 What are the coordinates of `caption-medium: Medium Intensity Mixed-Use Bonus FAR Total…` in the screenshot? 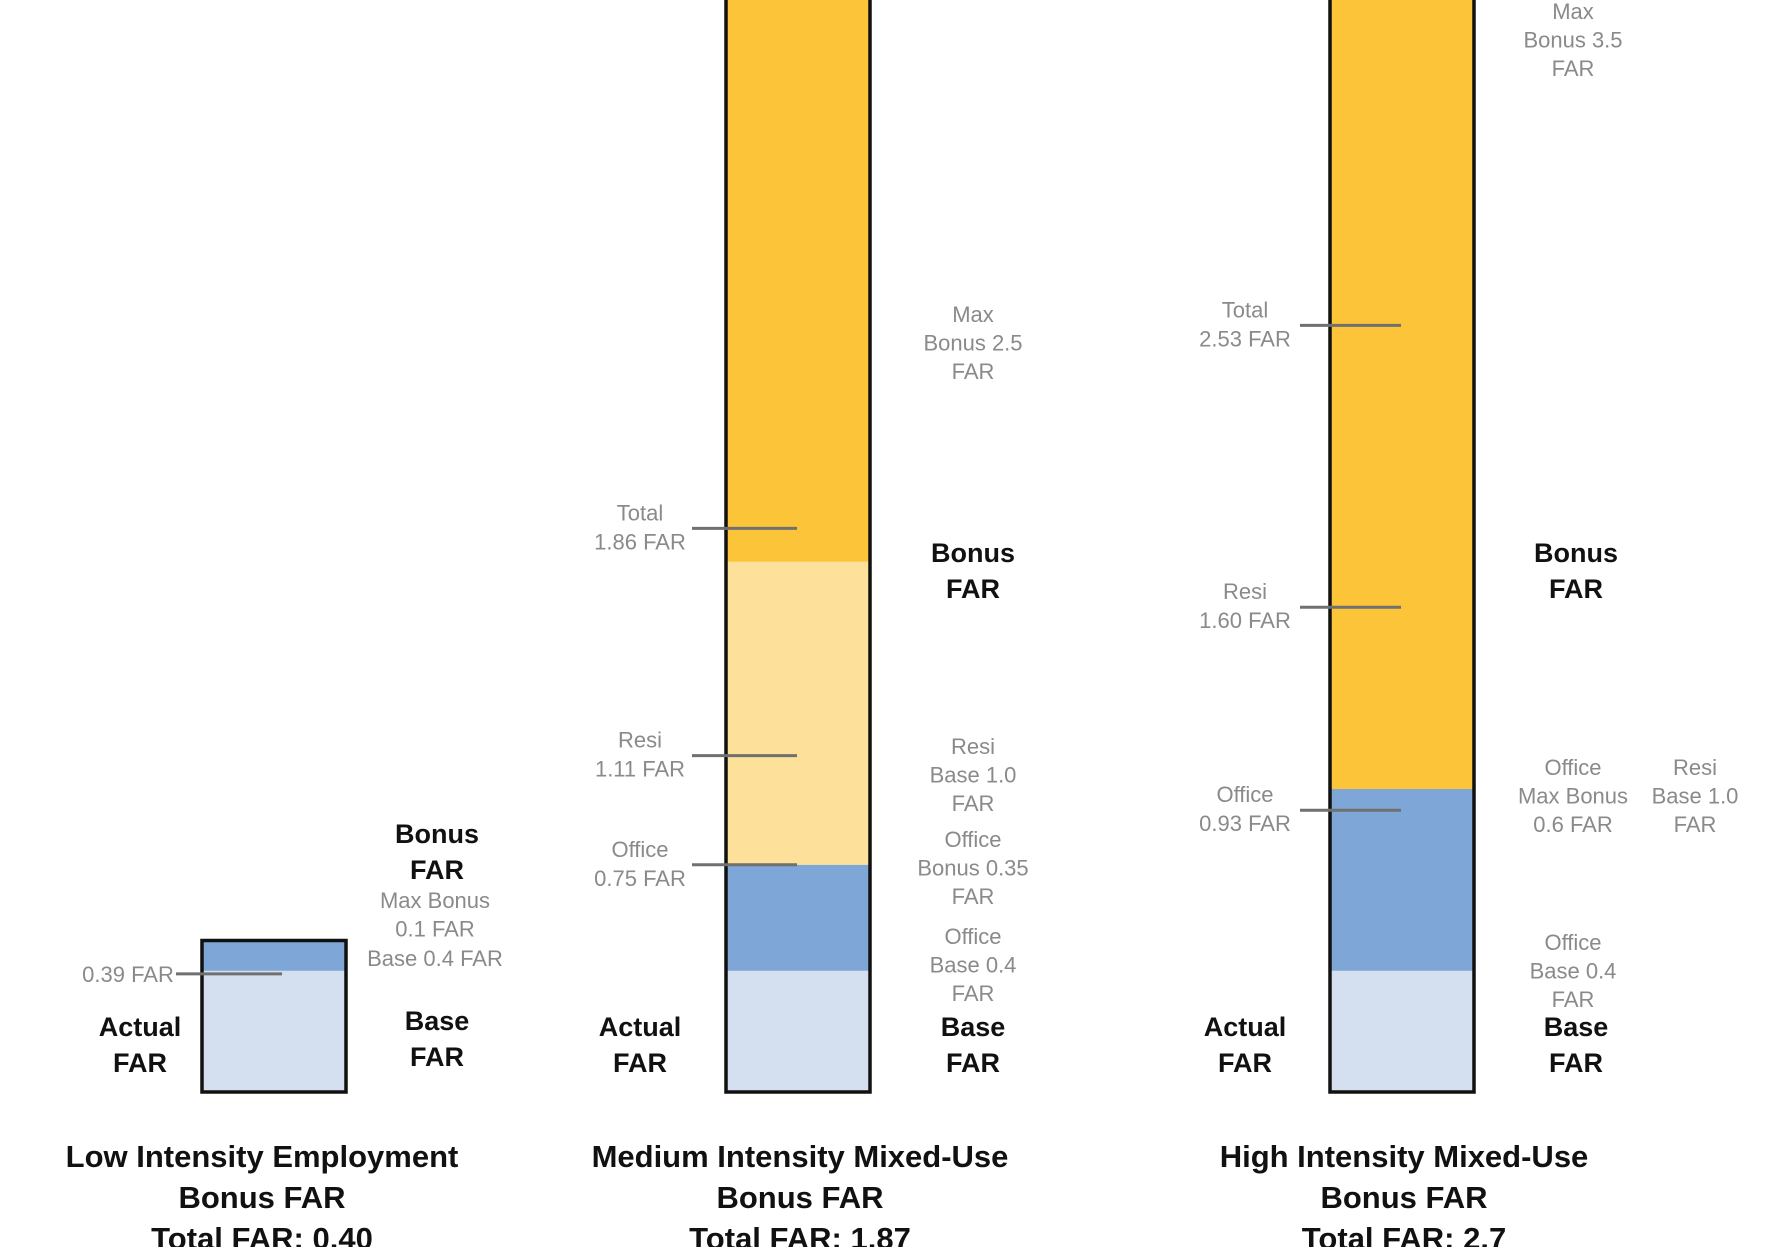 It's located at (800, 1193).